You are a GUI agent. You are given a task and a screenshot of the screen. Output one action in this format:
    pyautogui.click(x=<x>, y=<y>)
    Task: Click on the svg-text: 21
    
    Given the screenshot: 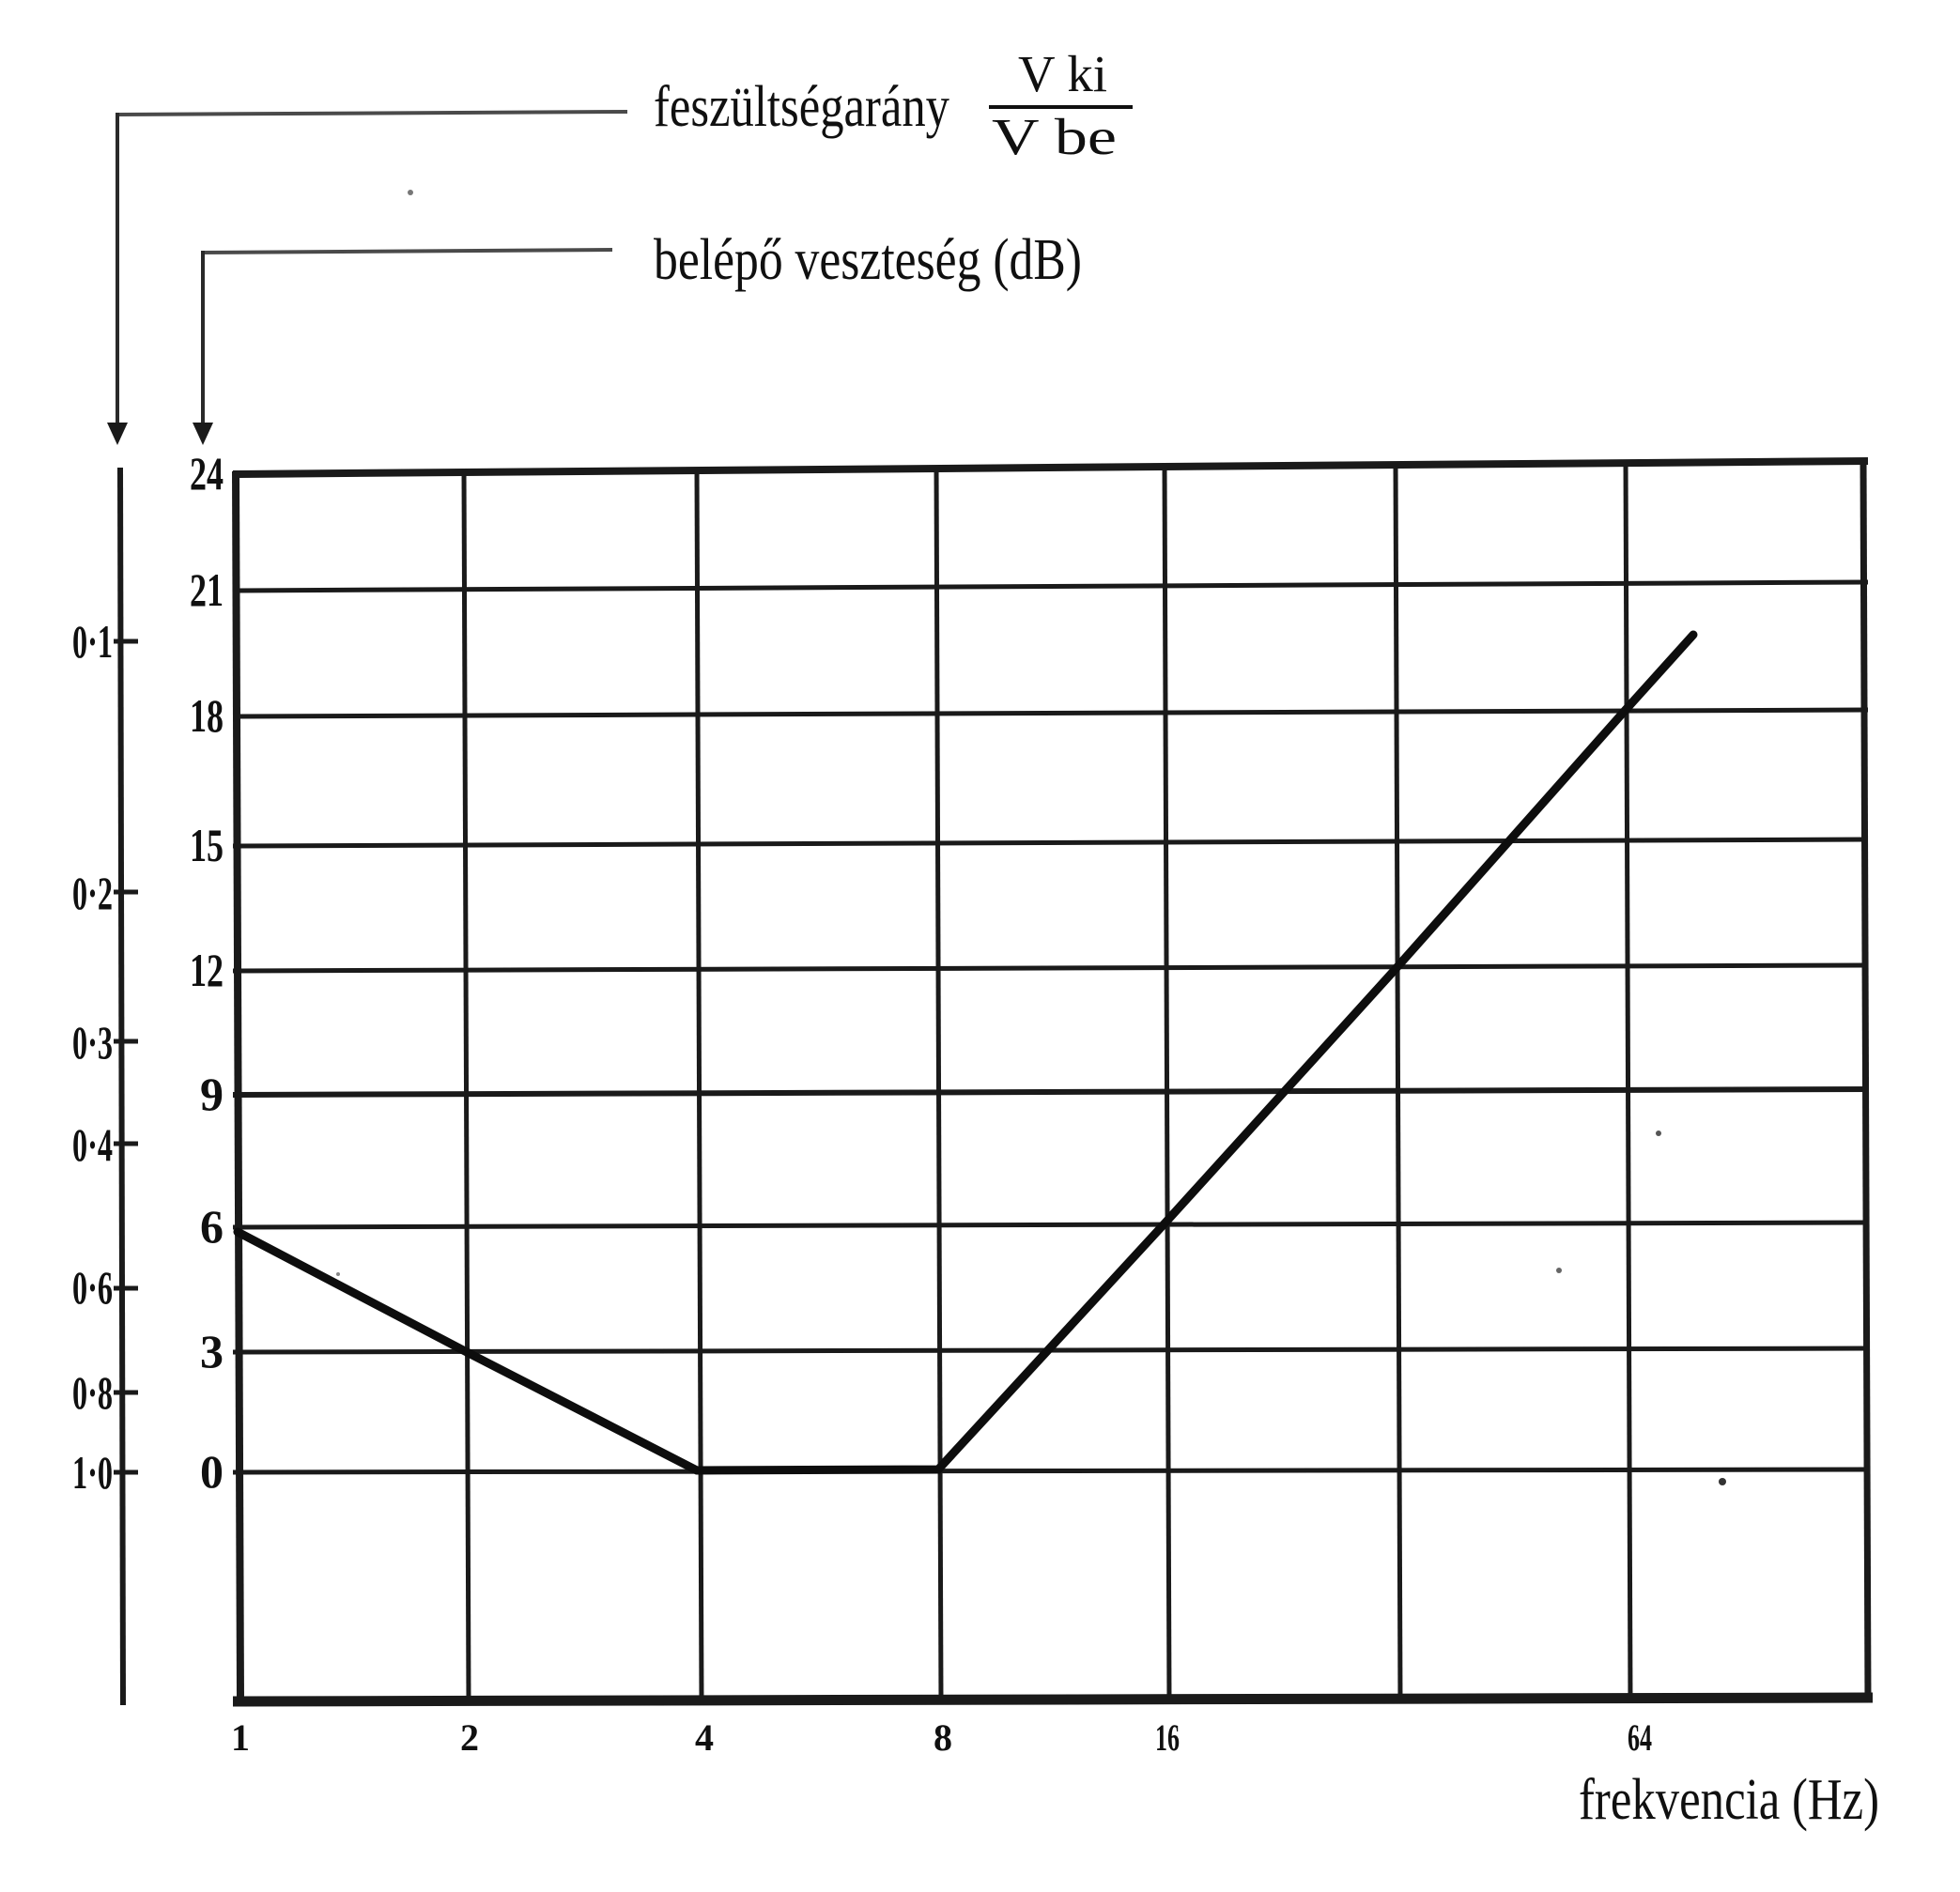 What is the action you would take?
    pyautogui.click(x=207, y=589)
    